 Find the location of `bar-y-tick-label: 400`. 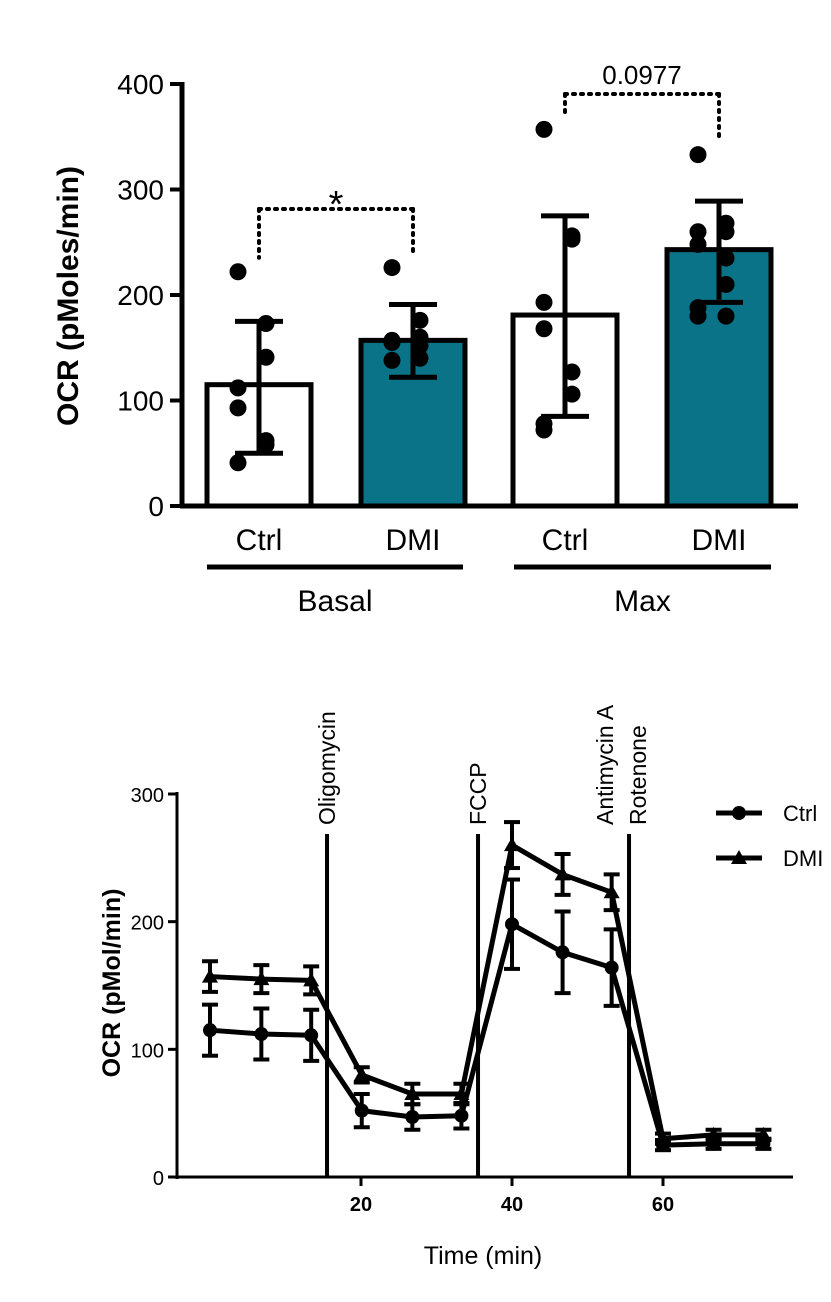

bar-y-tick-label: 400 is located at coordinates (140, 84).